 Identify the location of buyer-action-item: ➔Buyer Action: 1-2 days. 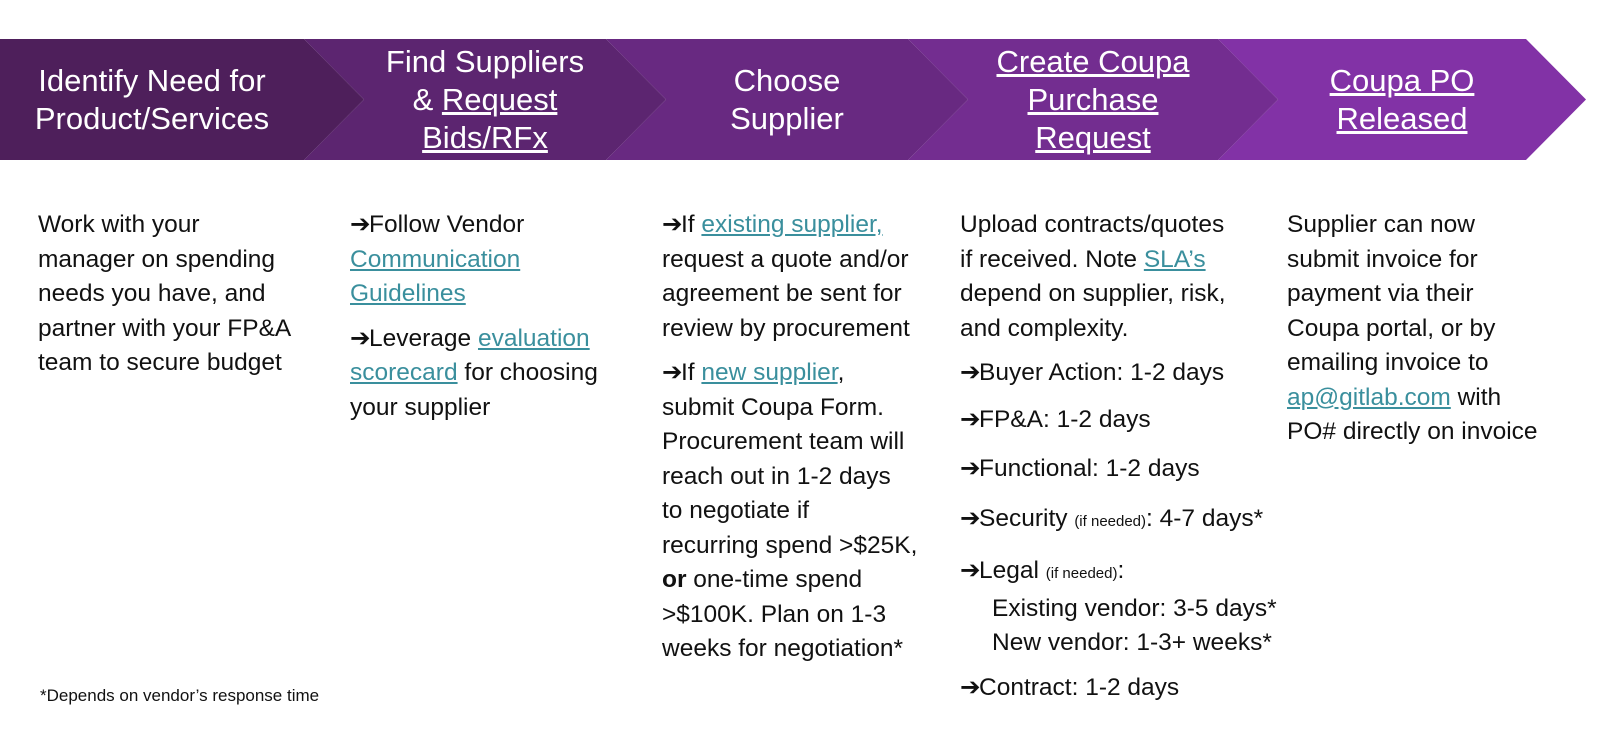
(1122, 373).